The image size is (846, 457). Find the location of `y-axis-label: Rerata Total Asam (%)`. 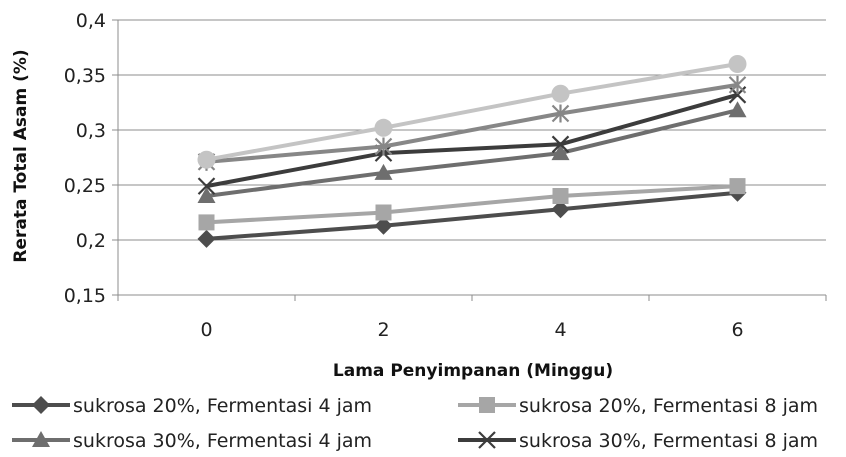

y-axis-label: Rerata Total Asam (%) is located at coordinates (21, 155).